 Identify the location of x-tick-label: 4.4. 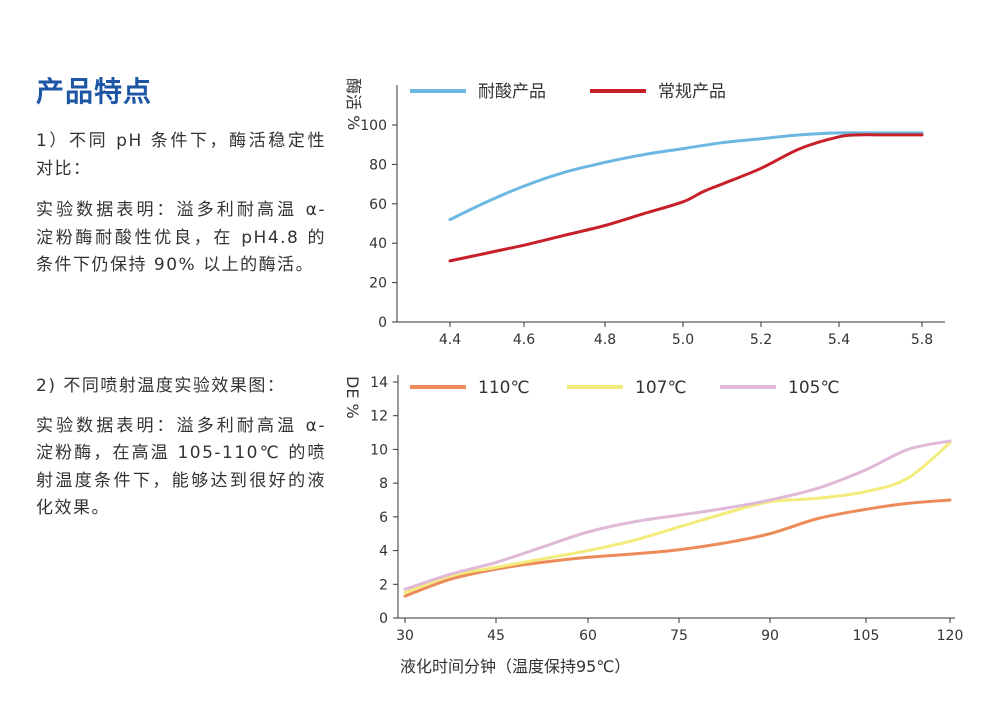
(450, 340).